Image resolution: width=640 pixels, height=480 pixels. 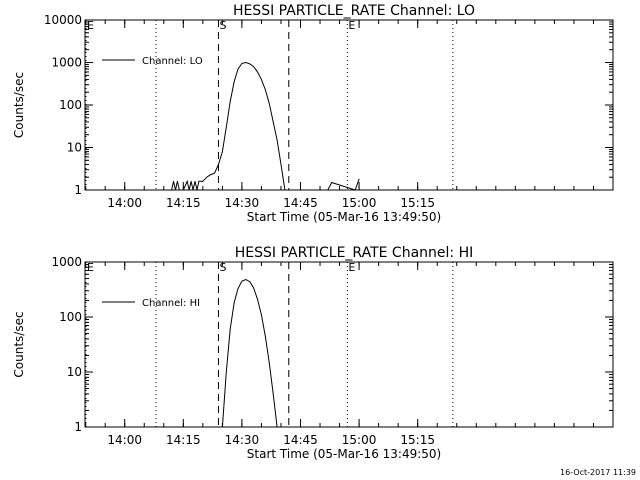 I want to click on legend-label: Channel: LO, so click(x=172, y=61).